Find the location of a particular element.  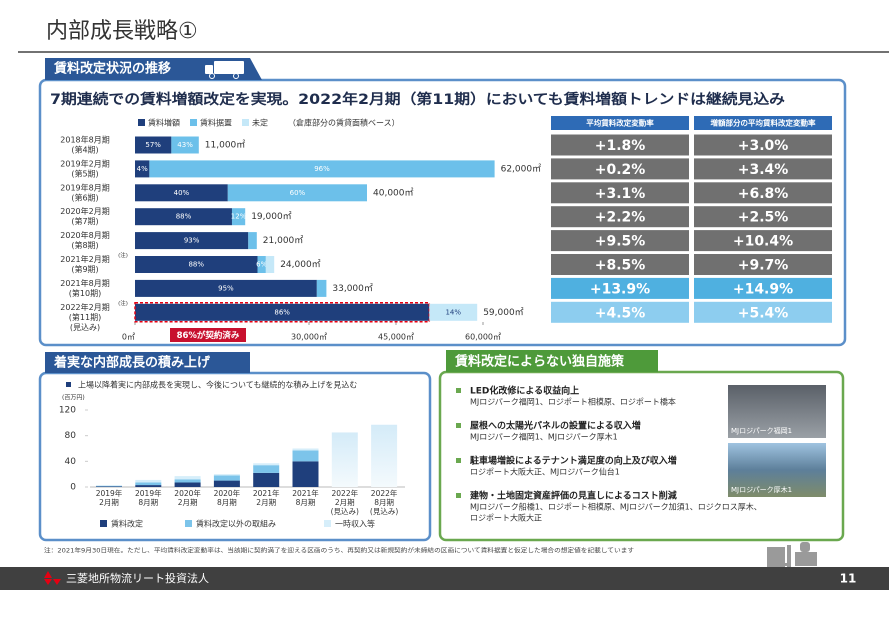

table-value: +1.8% is located at coordinates (620, 146).